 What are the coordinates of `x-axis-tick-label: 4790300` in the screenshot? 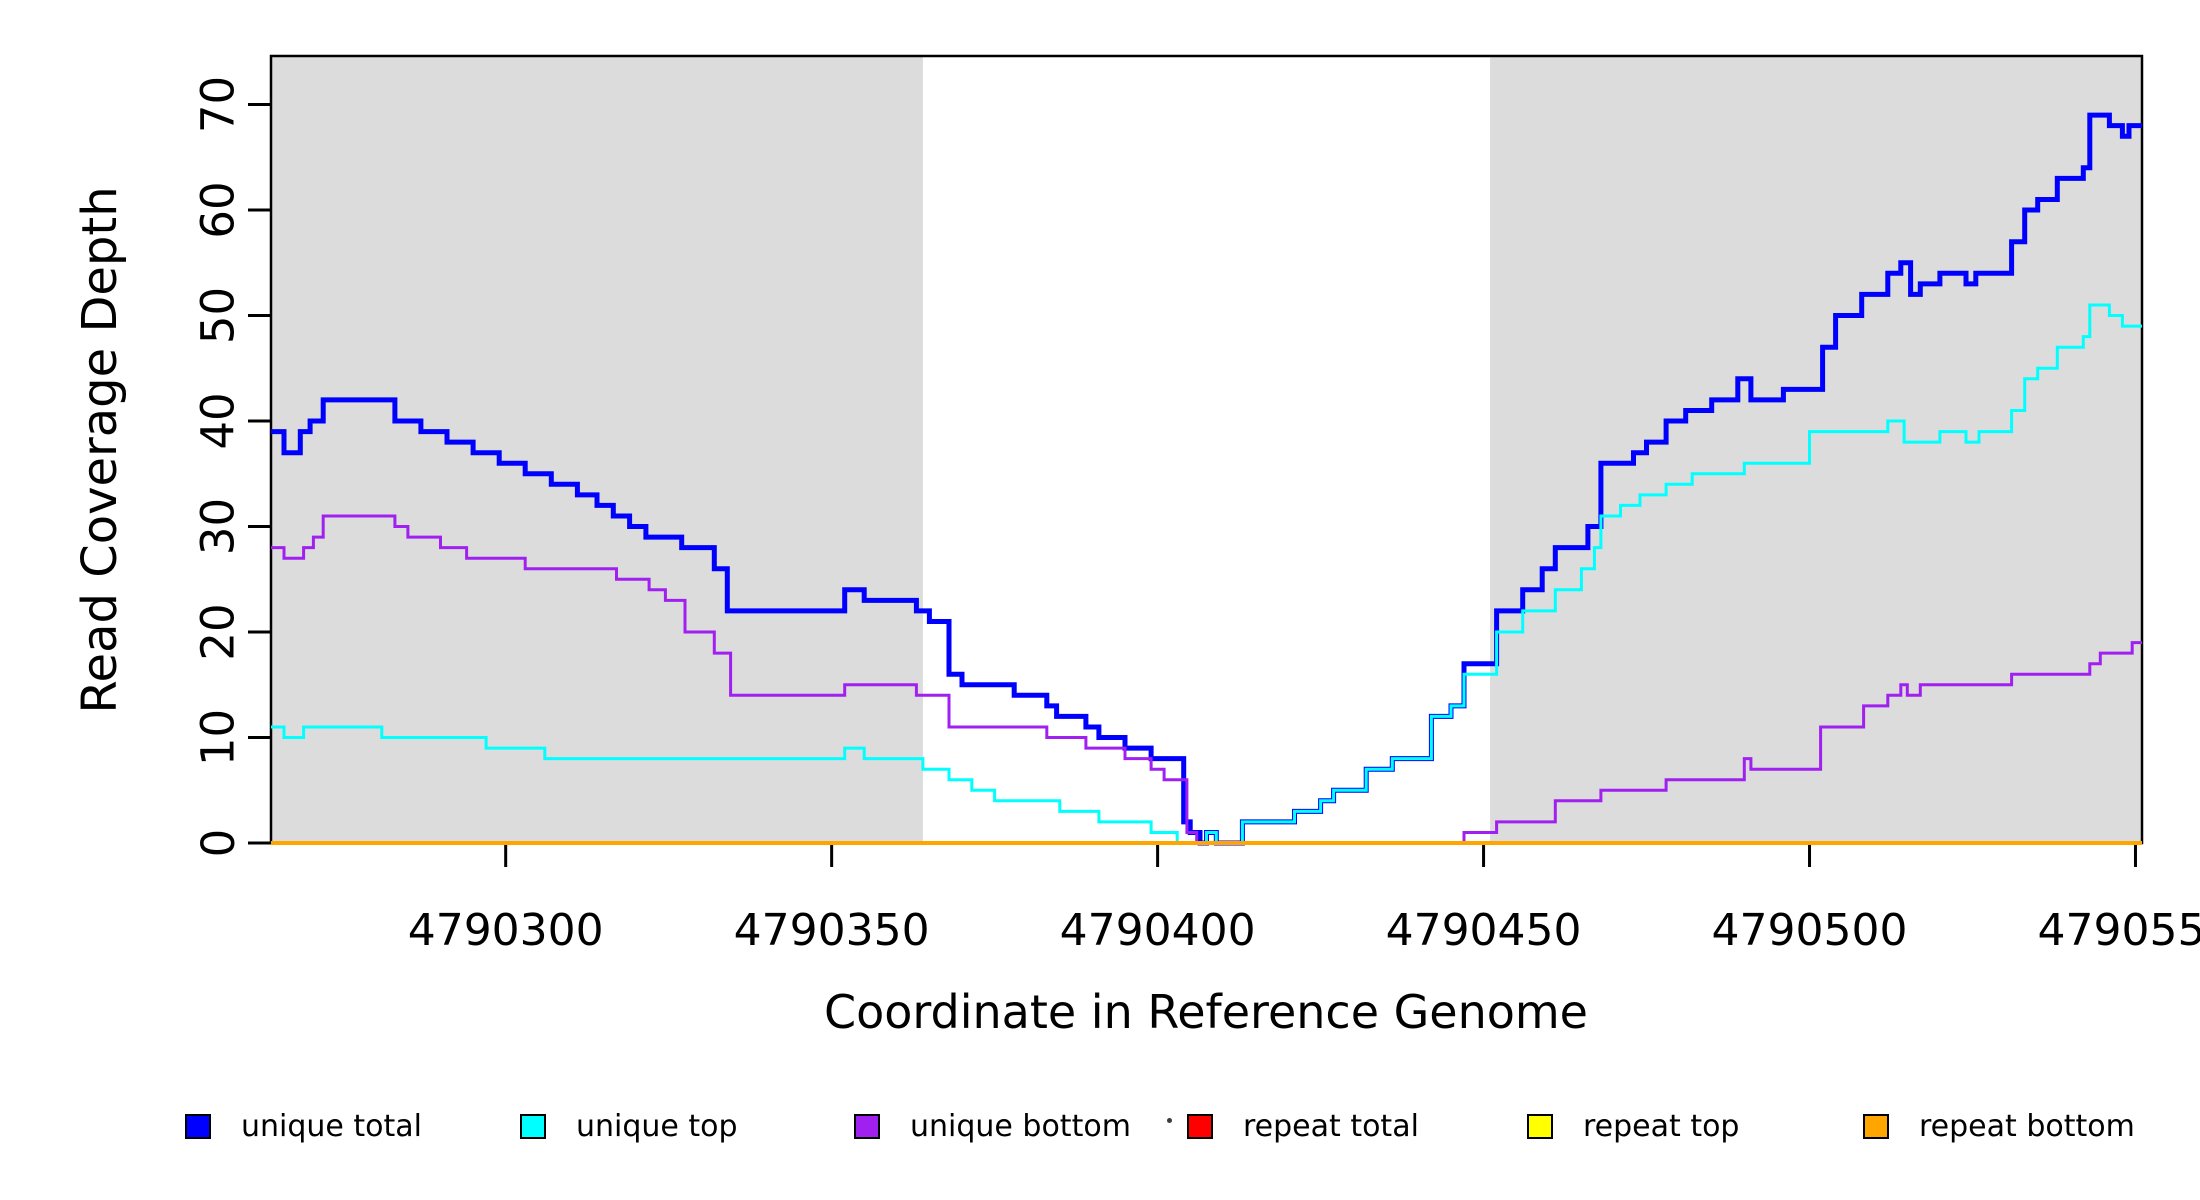 It's located at (506, 930).